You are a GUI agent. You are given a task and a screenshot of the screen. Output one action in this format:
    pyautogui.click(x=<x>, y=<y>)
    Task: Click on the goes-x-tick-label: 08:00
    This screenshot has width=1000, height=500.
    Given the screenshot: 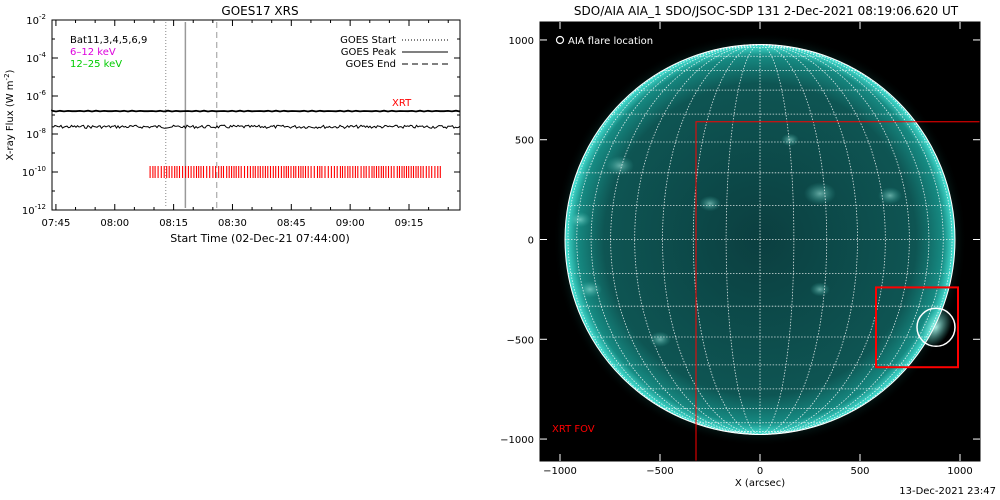 What is the action you would take?
    pyautogui.click(x=114, y=223)
    